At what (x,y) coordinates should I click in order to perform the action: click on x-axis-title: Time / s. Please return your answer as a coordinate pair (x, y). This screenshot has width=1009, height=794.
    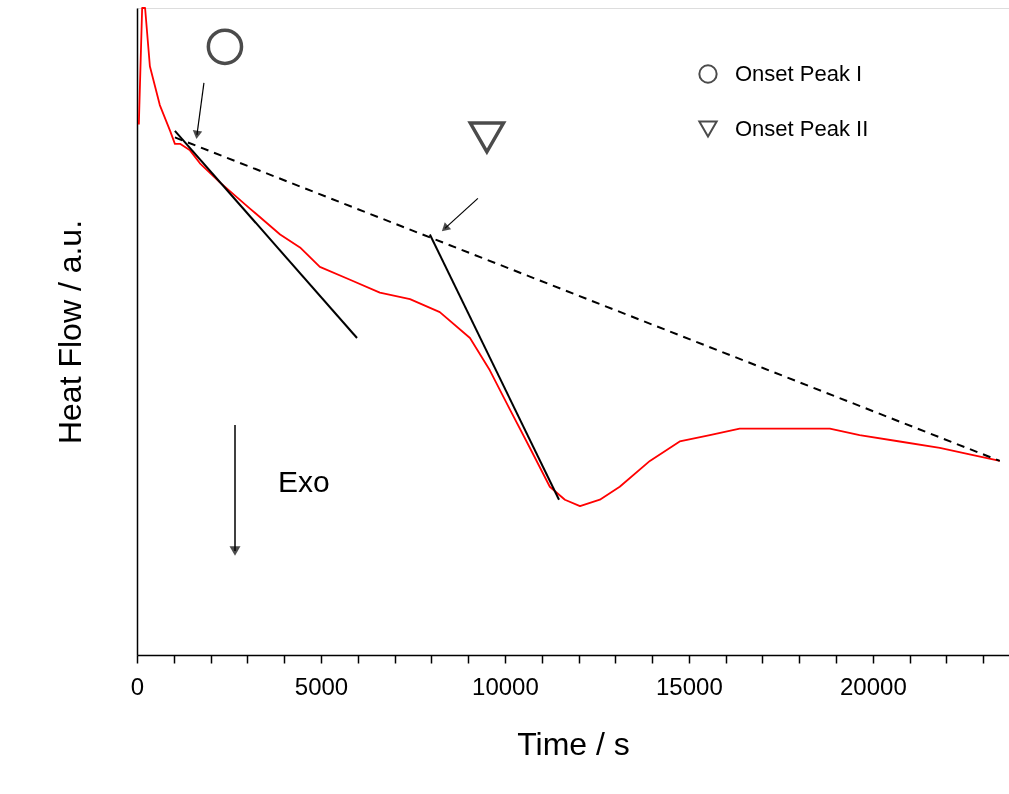
    Looking at the image, I should click on (573, 743).